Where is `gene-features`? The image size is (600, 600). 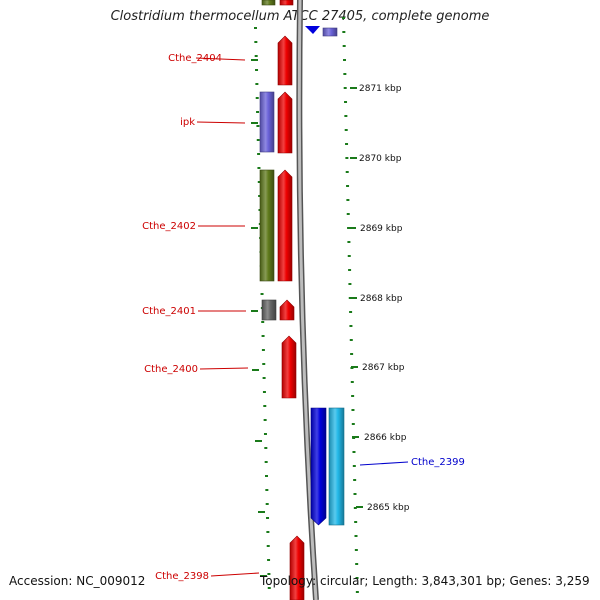 gene-features is located at coordinates (302, 300).